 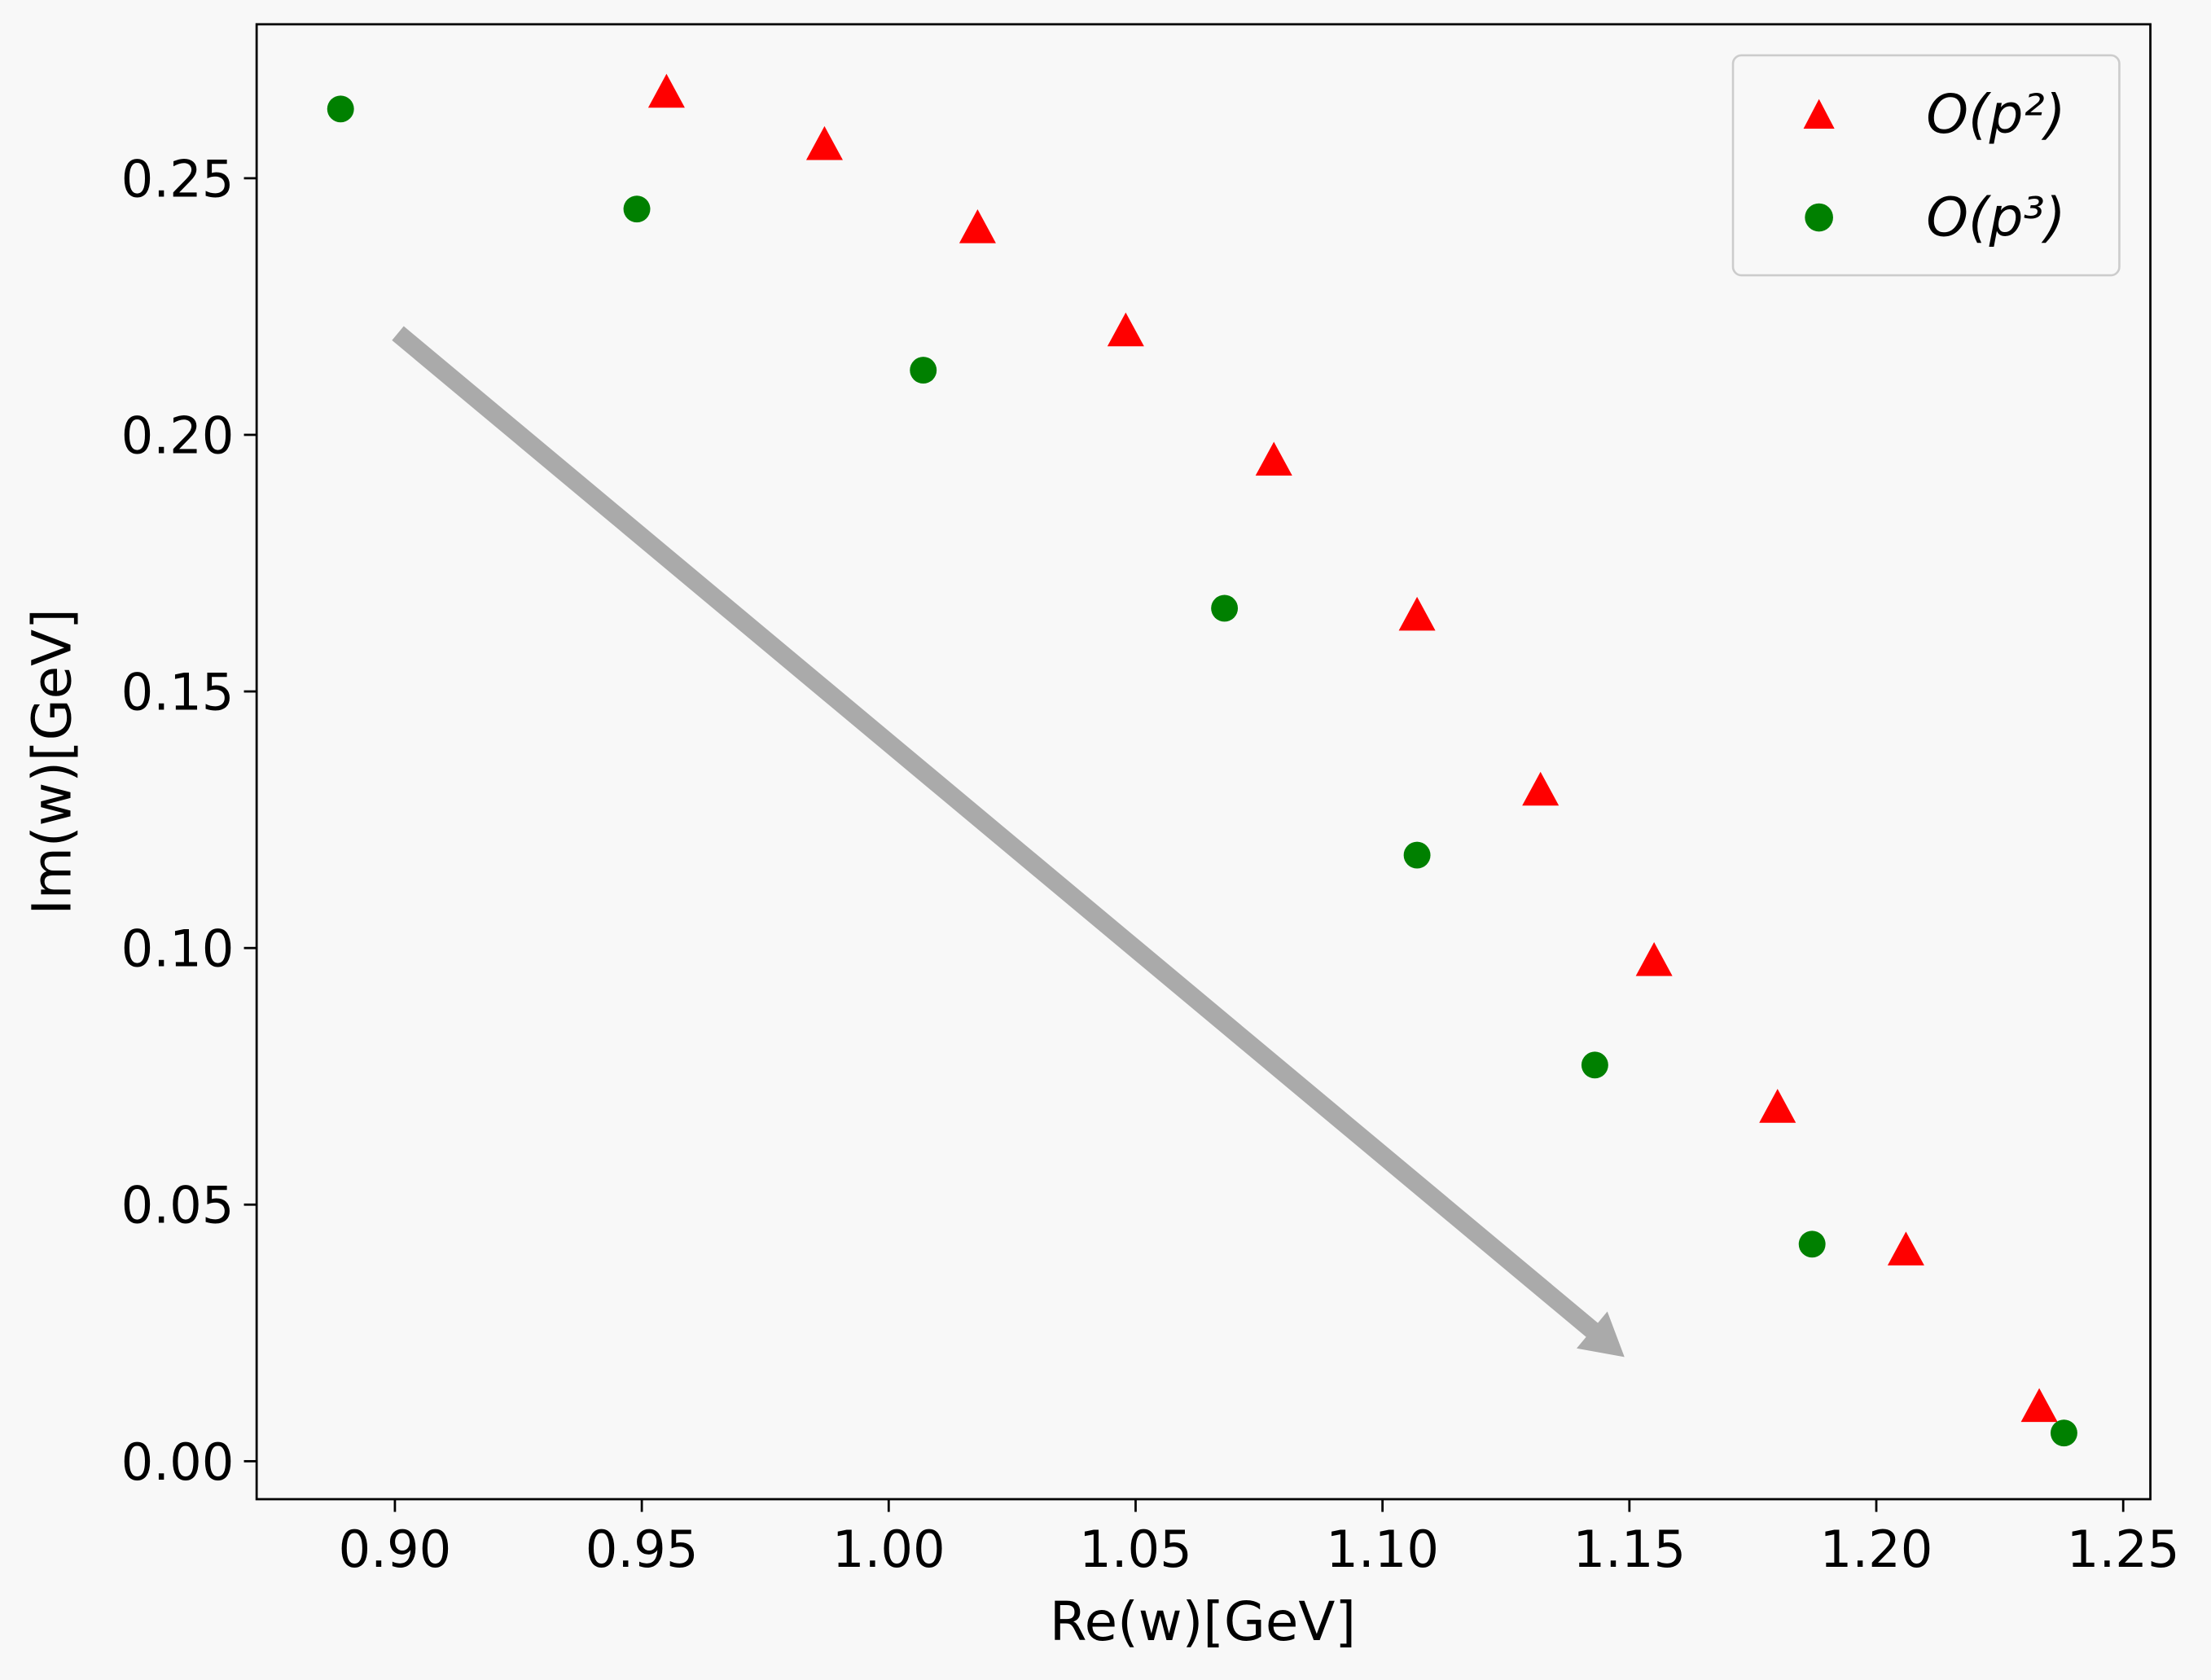 I want to click on y-tick-label: 0.15, so click(x=178, y=692).